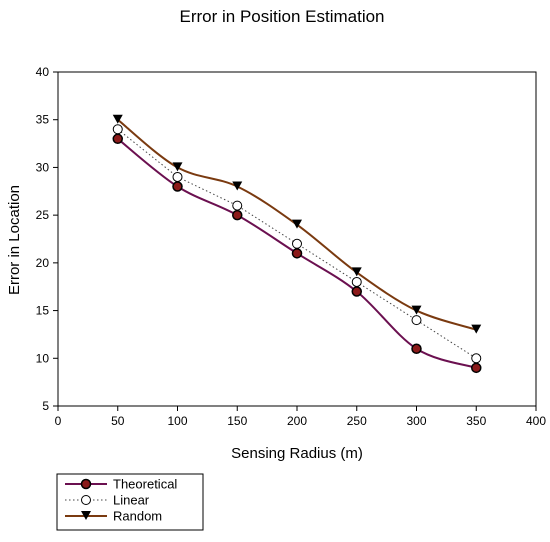 Image resolution: width=550 pixels, height=542 pixels. I want to click on y-tick-label: 15, so click(43, 311).